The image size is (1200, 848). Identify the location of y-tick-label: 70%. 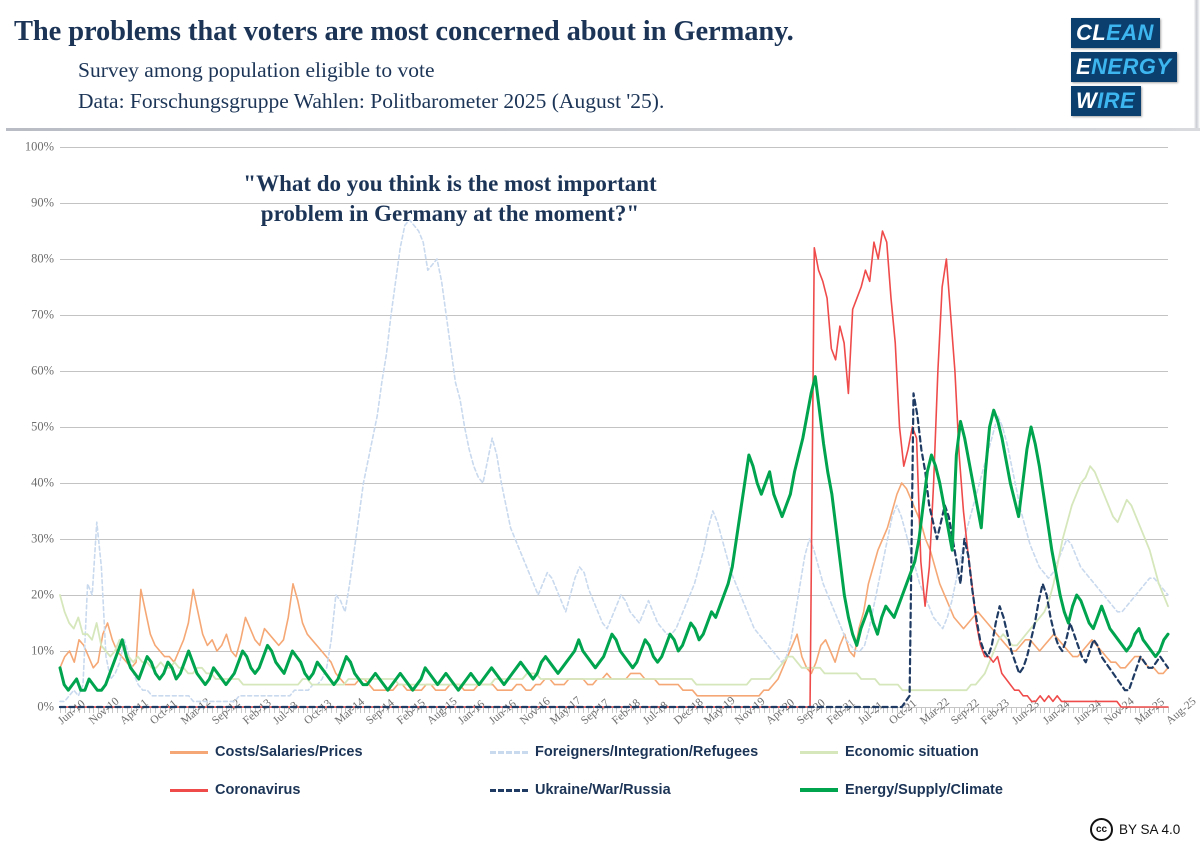
(42, 314).